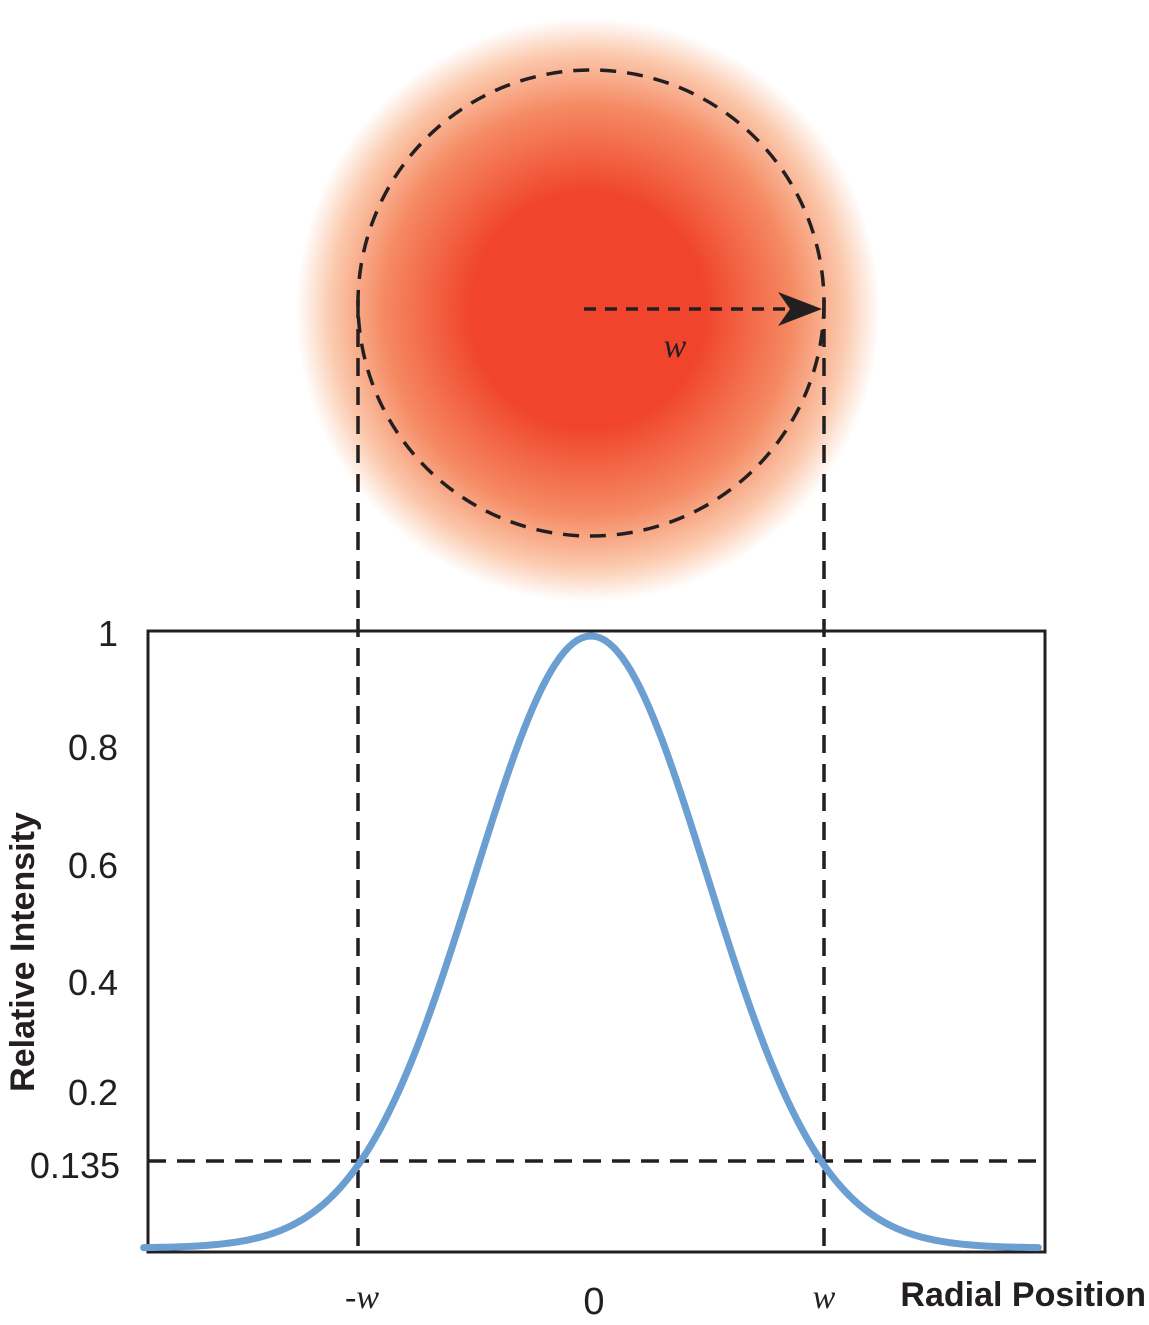 The height and width of the screenshot is (1325, 1149). What do you see at coordinates (824, 1297) in the screenshot?
I see `x-tick-label-w: w` at bounding box center [824, 1297].